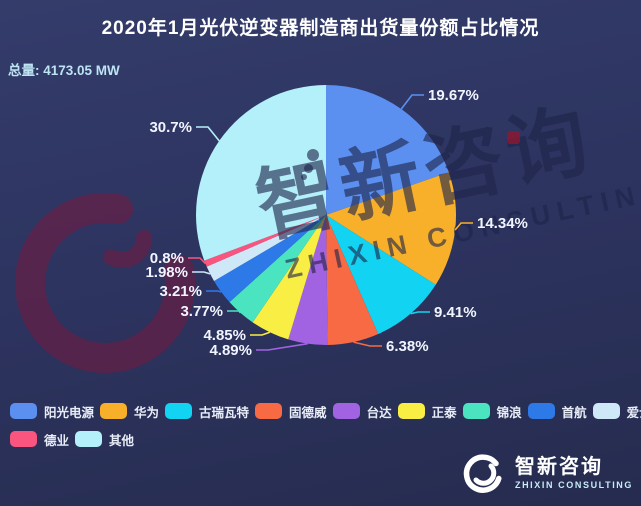 This screenshot has height=506, width=641. What do you see at coordinates (509, 412) in the screenshot?
I see `legend-label: 锦浪` at bounding box center [509, 412].